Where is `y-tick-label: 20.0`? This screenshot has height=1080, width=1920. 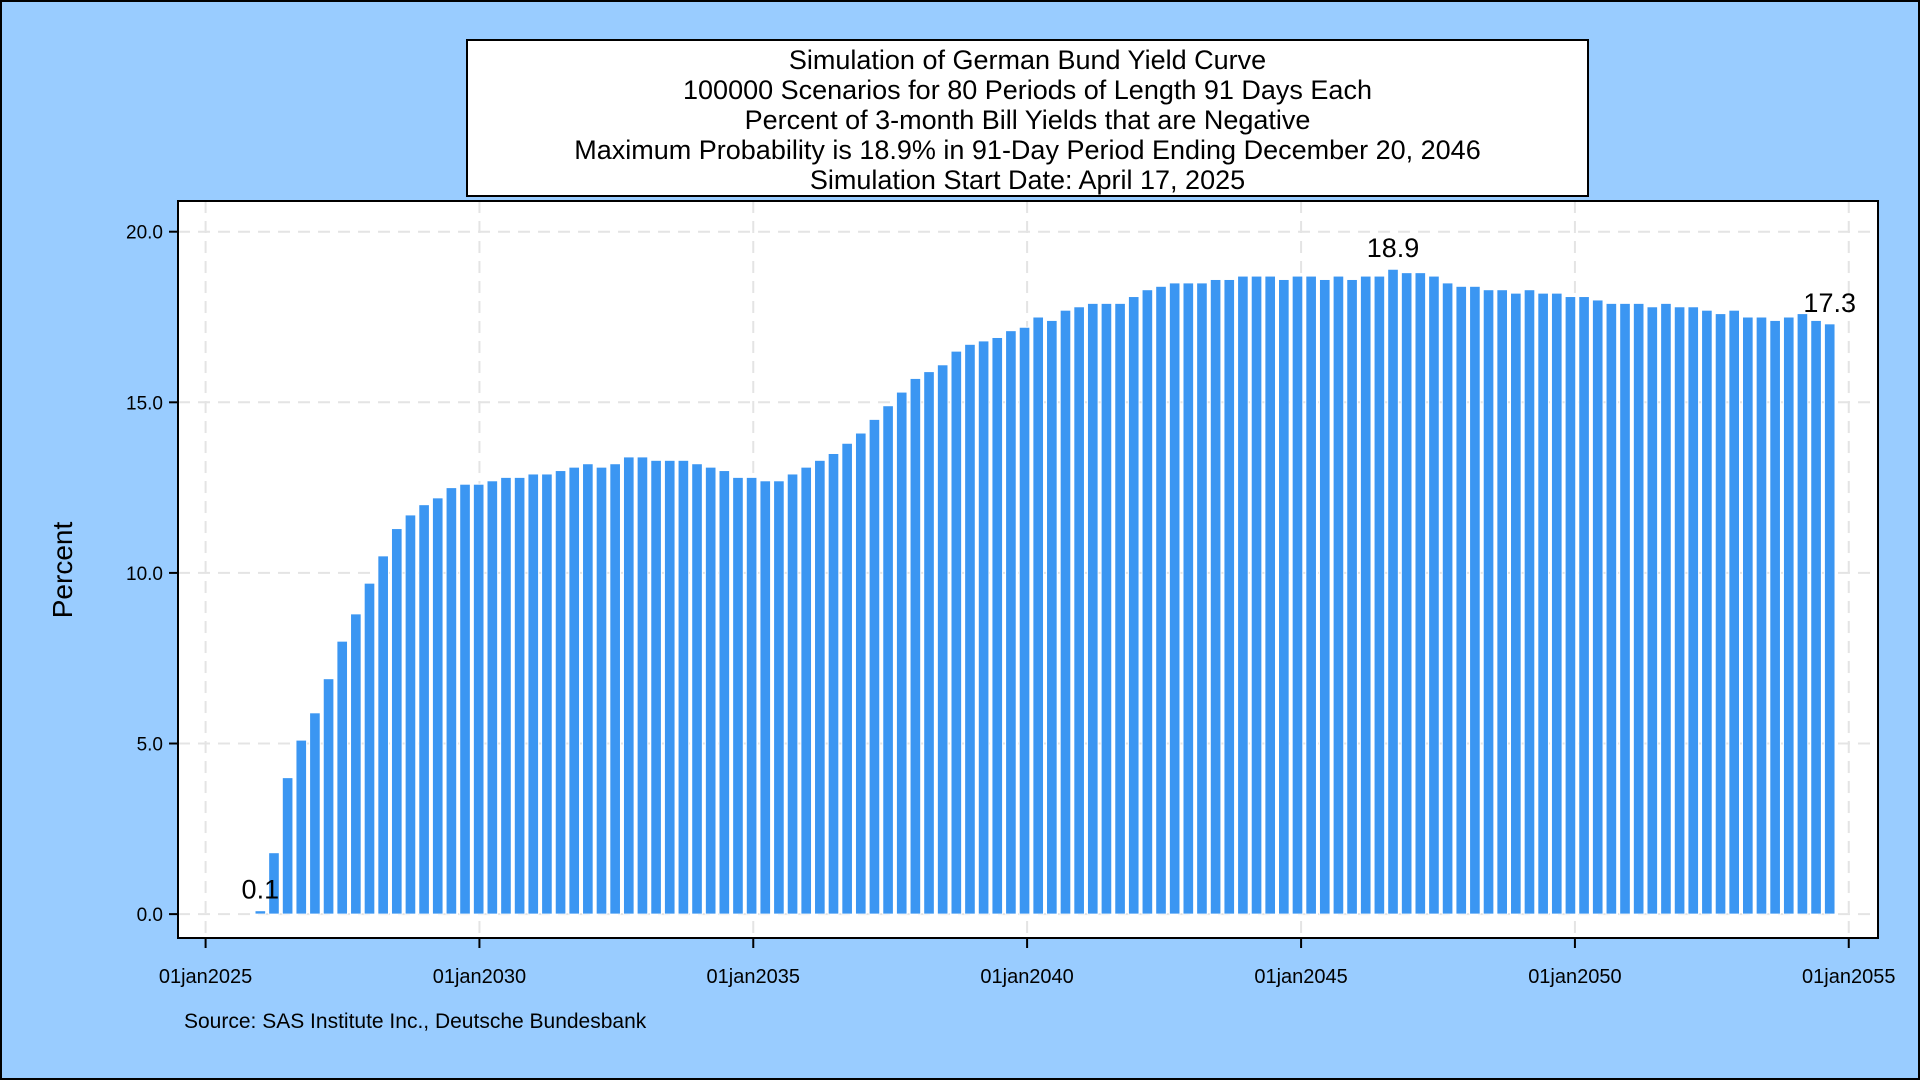
y-tick-label: 20.0 is located at coordinates (144, 233).